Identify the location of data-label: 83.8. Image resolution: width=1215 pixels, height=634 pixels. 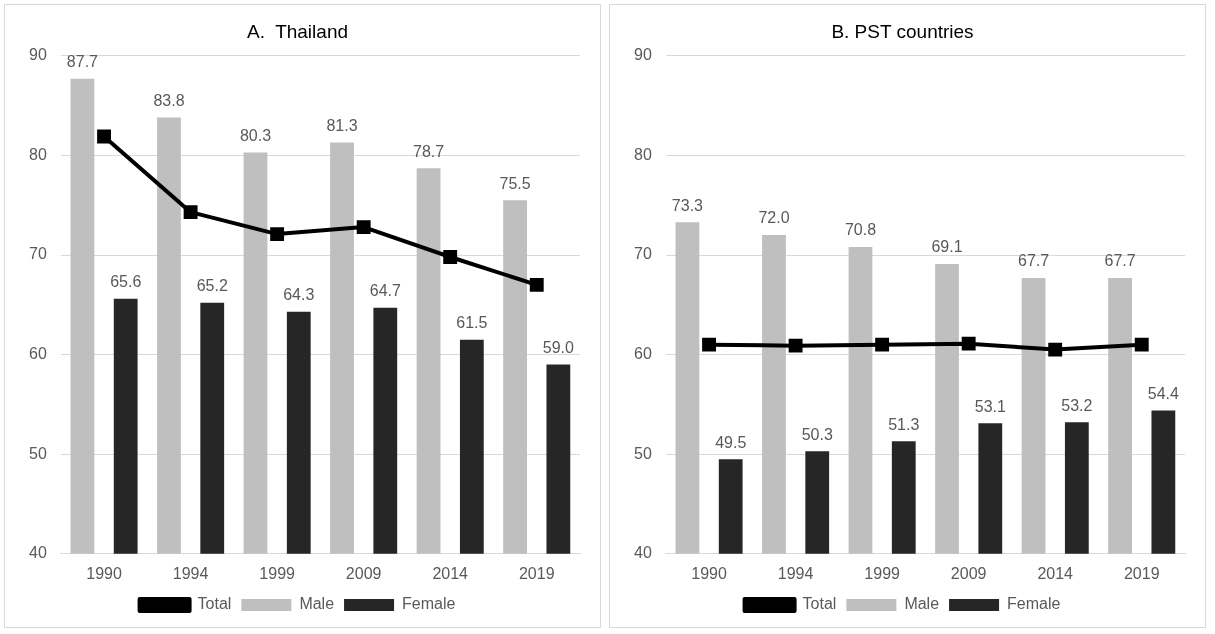
(169, 100).